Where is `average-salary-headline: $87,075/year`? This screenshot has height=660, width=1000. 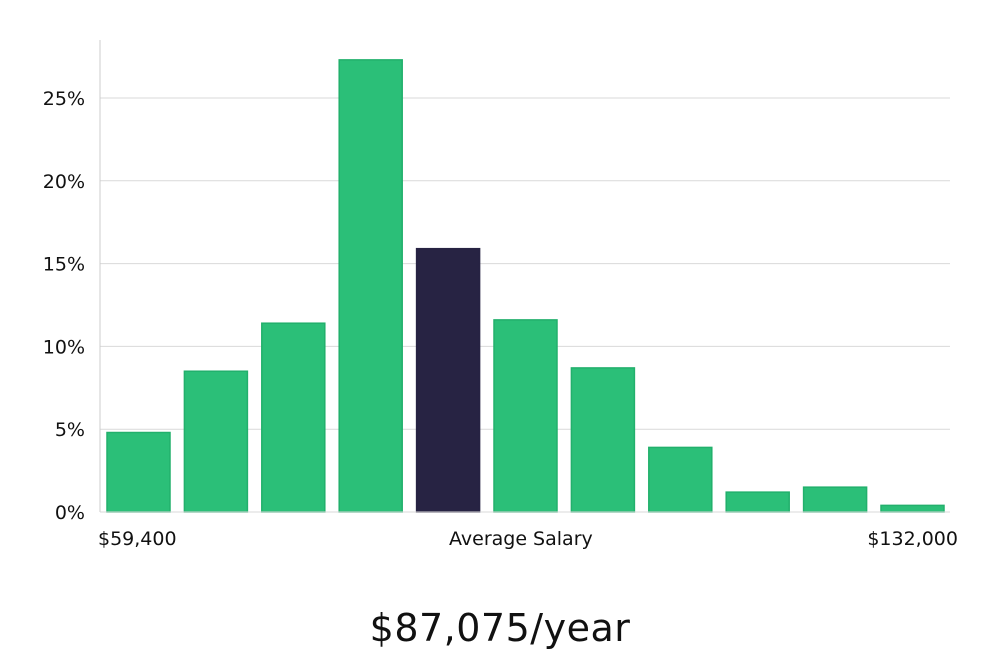 average-salary-headline: $87,075/year is located at coordinates (500, 628).